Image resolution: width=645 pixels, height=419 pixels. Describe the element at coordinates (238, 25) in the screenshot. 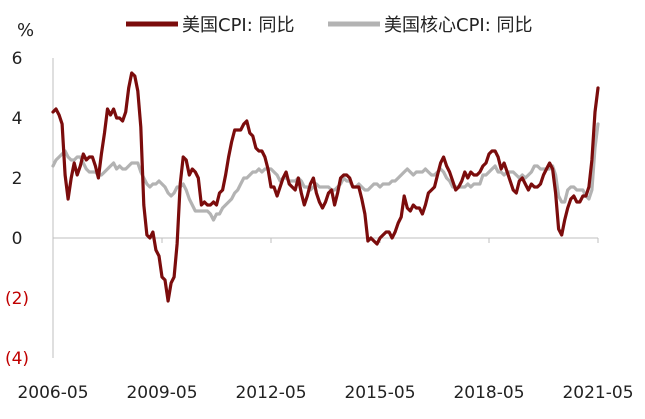

I see `legend-label-cpi: 美国CPI: 同比` at that location.